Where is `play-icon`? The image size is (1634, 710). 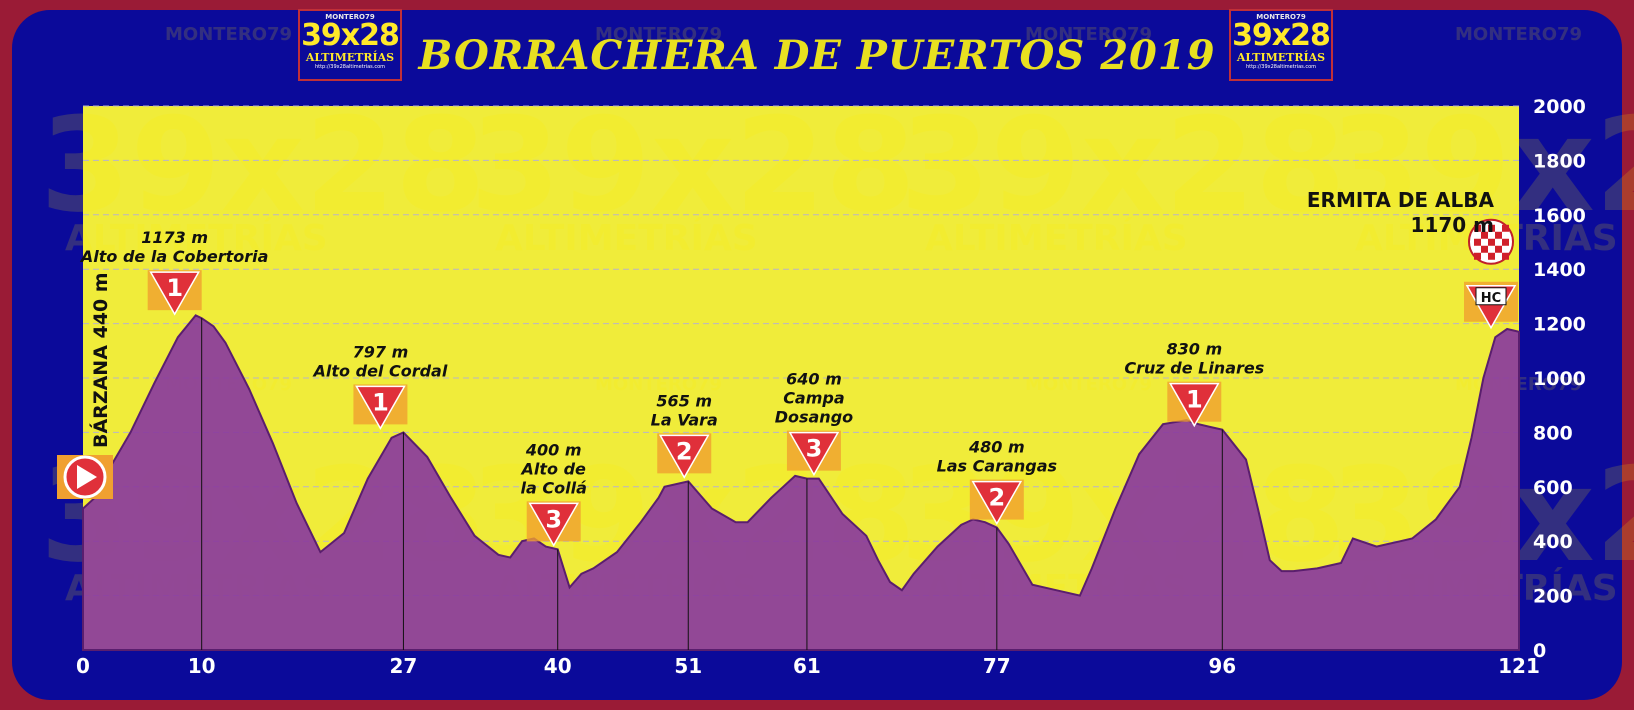
play-icon is located at coordinates (87, 477).